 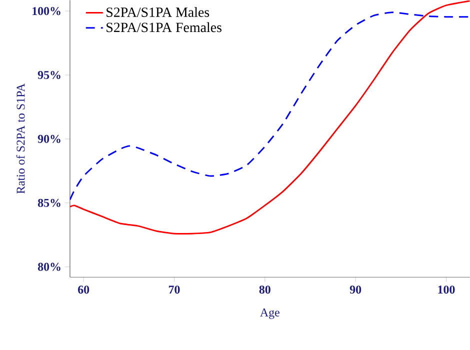 I want to click on x-tick-label: 100, so click(x=446, y=290).